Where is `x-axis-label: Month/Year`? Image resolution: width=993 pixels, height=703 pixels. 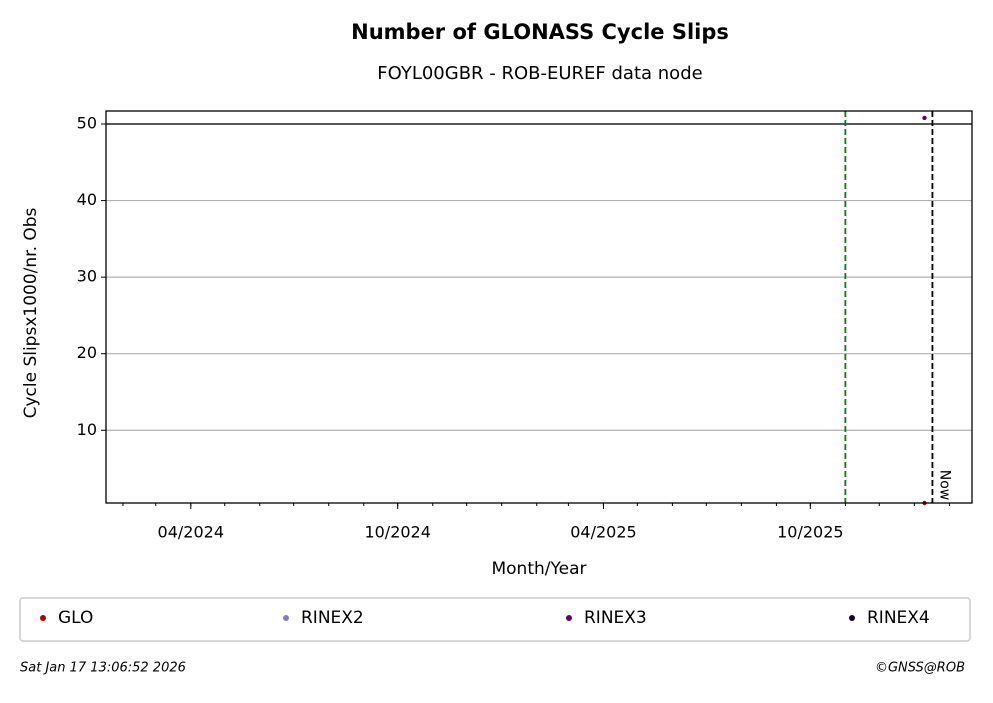 x-axis-label: Month/Year is located at coordinates (538, 569).